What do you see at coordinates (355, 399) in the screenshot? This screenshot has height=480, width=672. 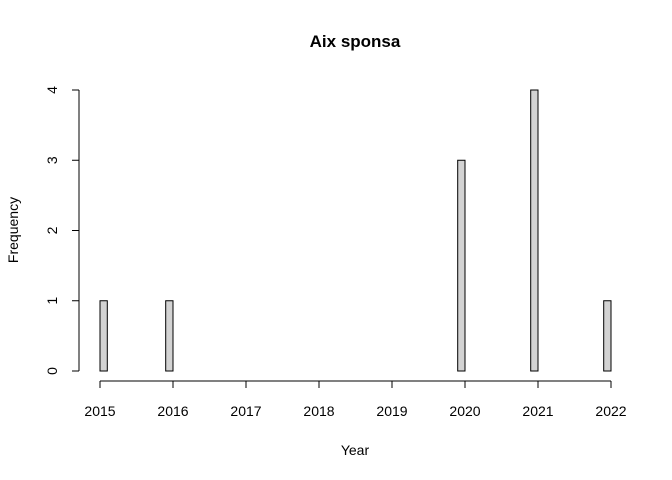 I see `x-axis: 2015 2016 2017 2018 2019 2020 2021 2022` at bounding box center [355, 399].